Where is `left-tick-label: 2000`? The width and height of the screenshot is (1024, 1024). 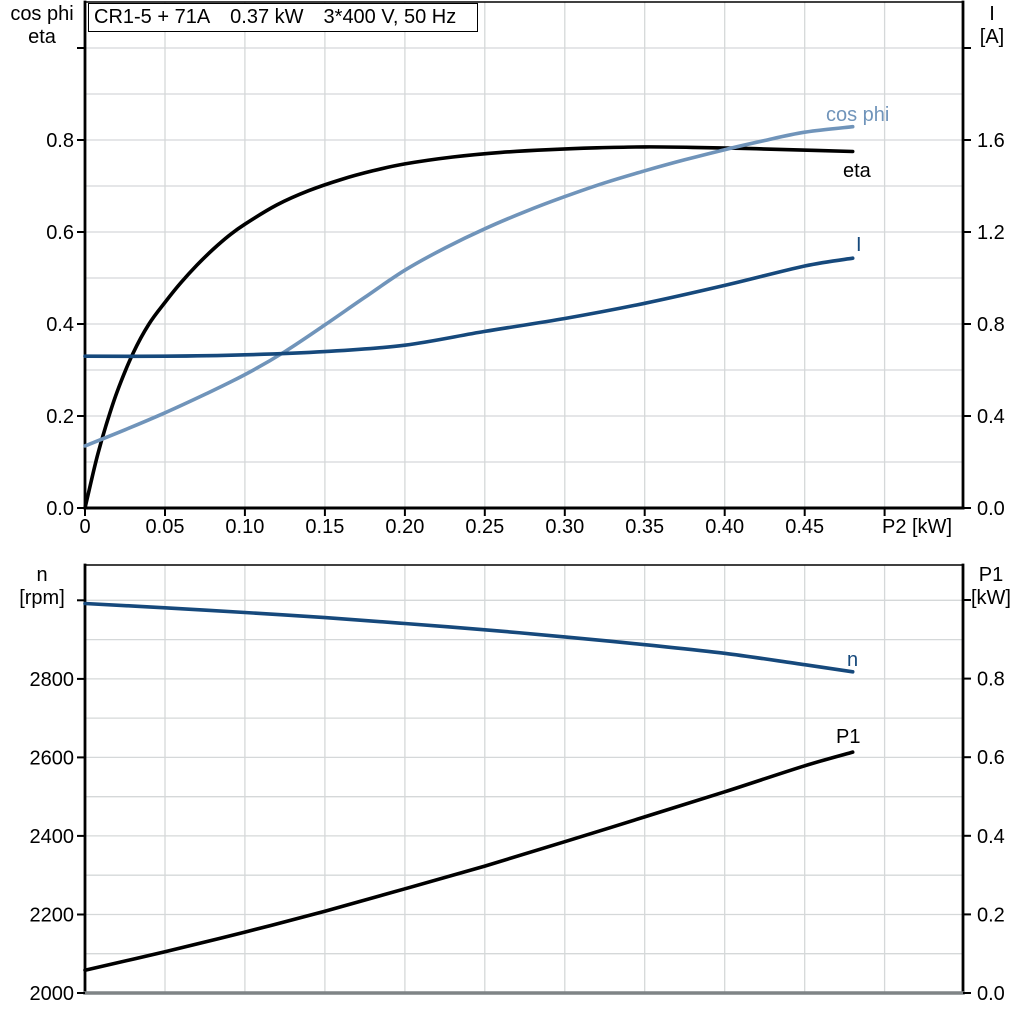
left-tick-label: 2000 is located at coordinates (52, 994).